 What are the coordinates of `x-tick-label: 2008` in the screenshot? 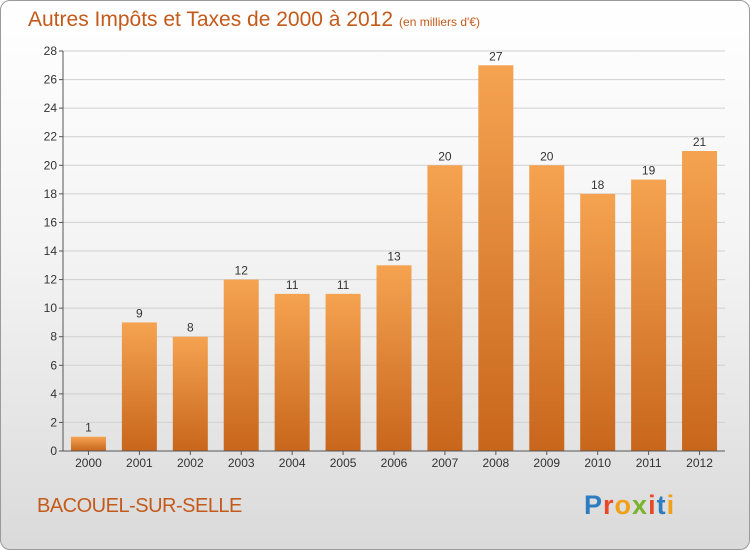 It's located at (495, 463).